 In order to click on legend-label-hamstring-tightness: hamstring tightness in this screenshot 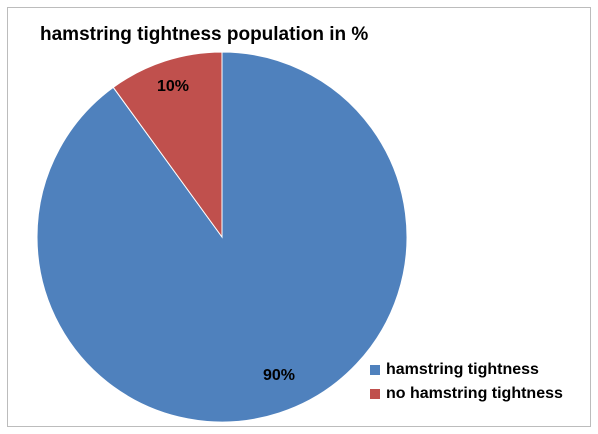, I will do `click(462, 369)`.